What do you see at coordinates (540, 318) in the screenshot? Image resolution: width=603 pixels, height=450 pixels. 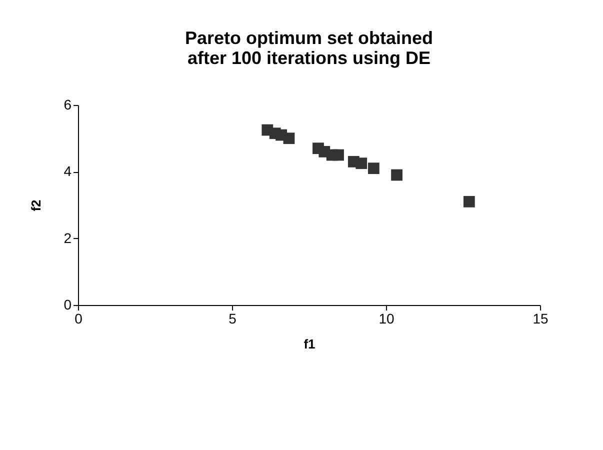 I see `x-tick-label: 15` at bounding box center [540, 318].